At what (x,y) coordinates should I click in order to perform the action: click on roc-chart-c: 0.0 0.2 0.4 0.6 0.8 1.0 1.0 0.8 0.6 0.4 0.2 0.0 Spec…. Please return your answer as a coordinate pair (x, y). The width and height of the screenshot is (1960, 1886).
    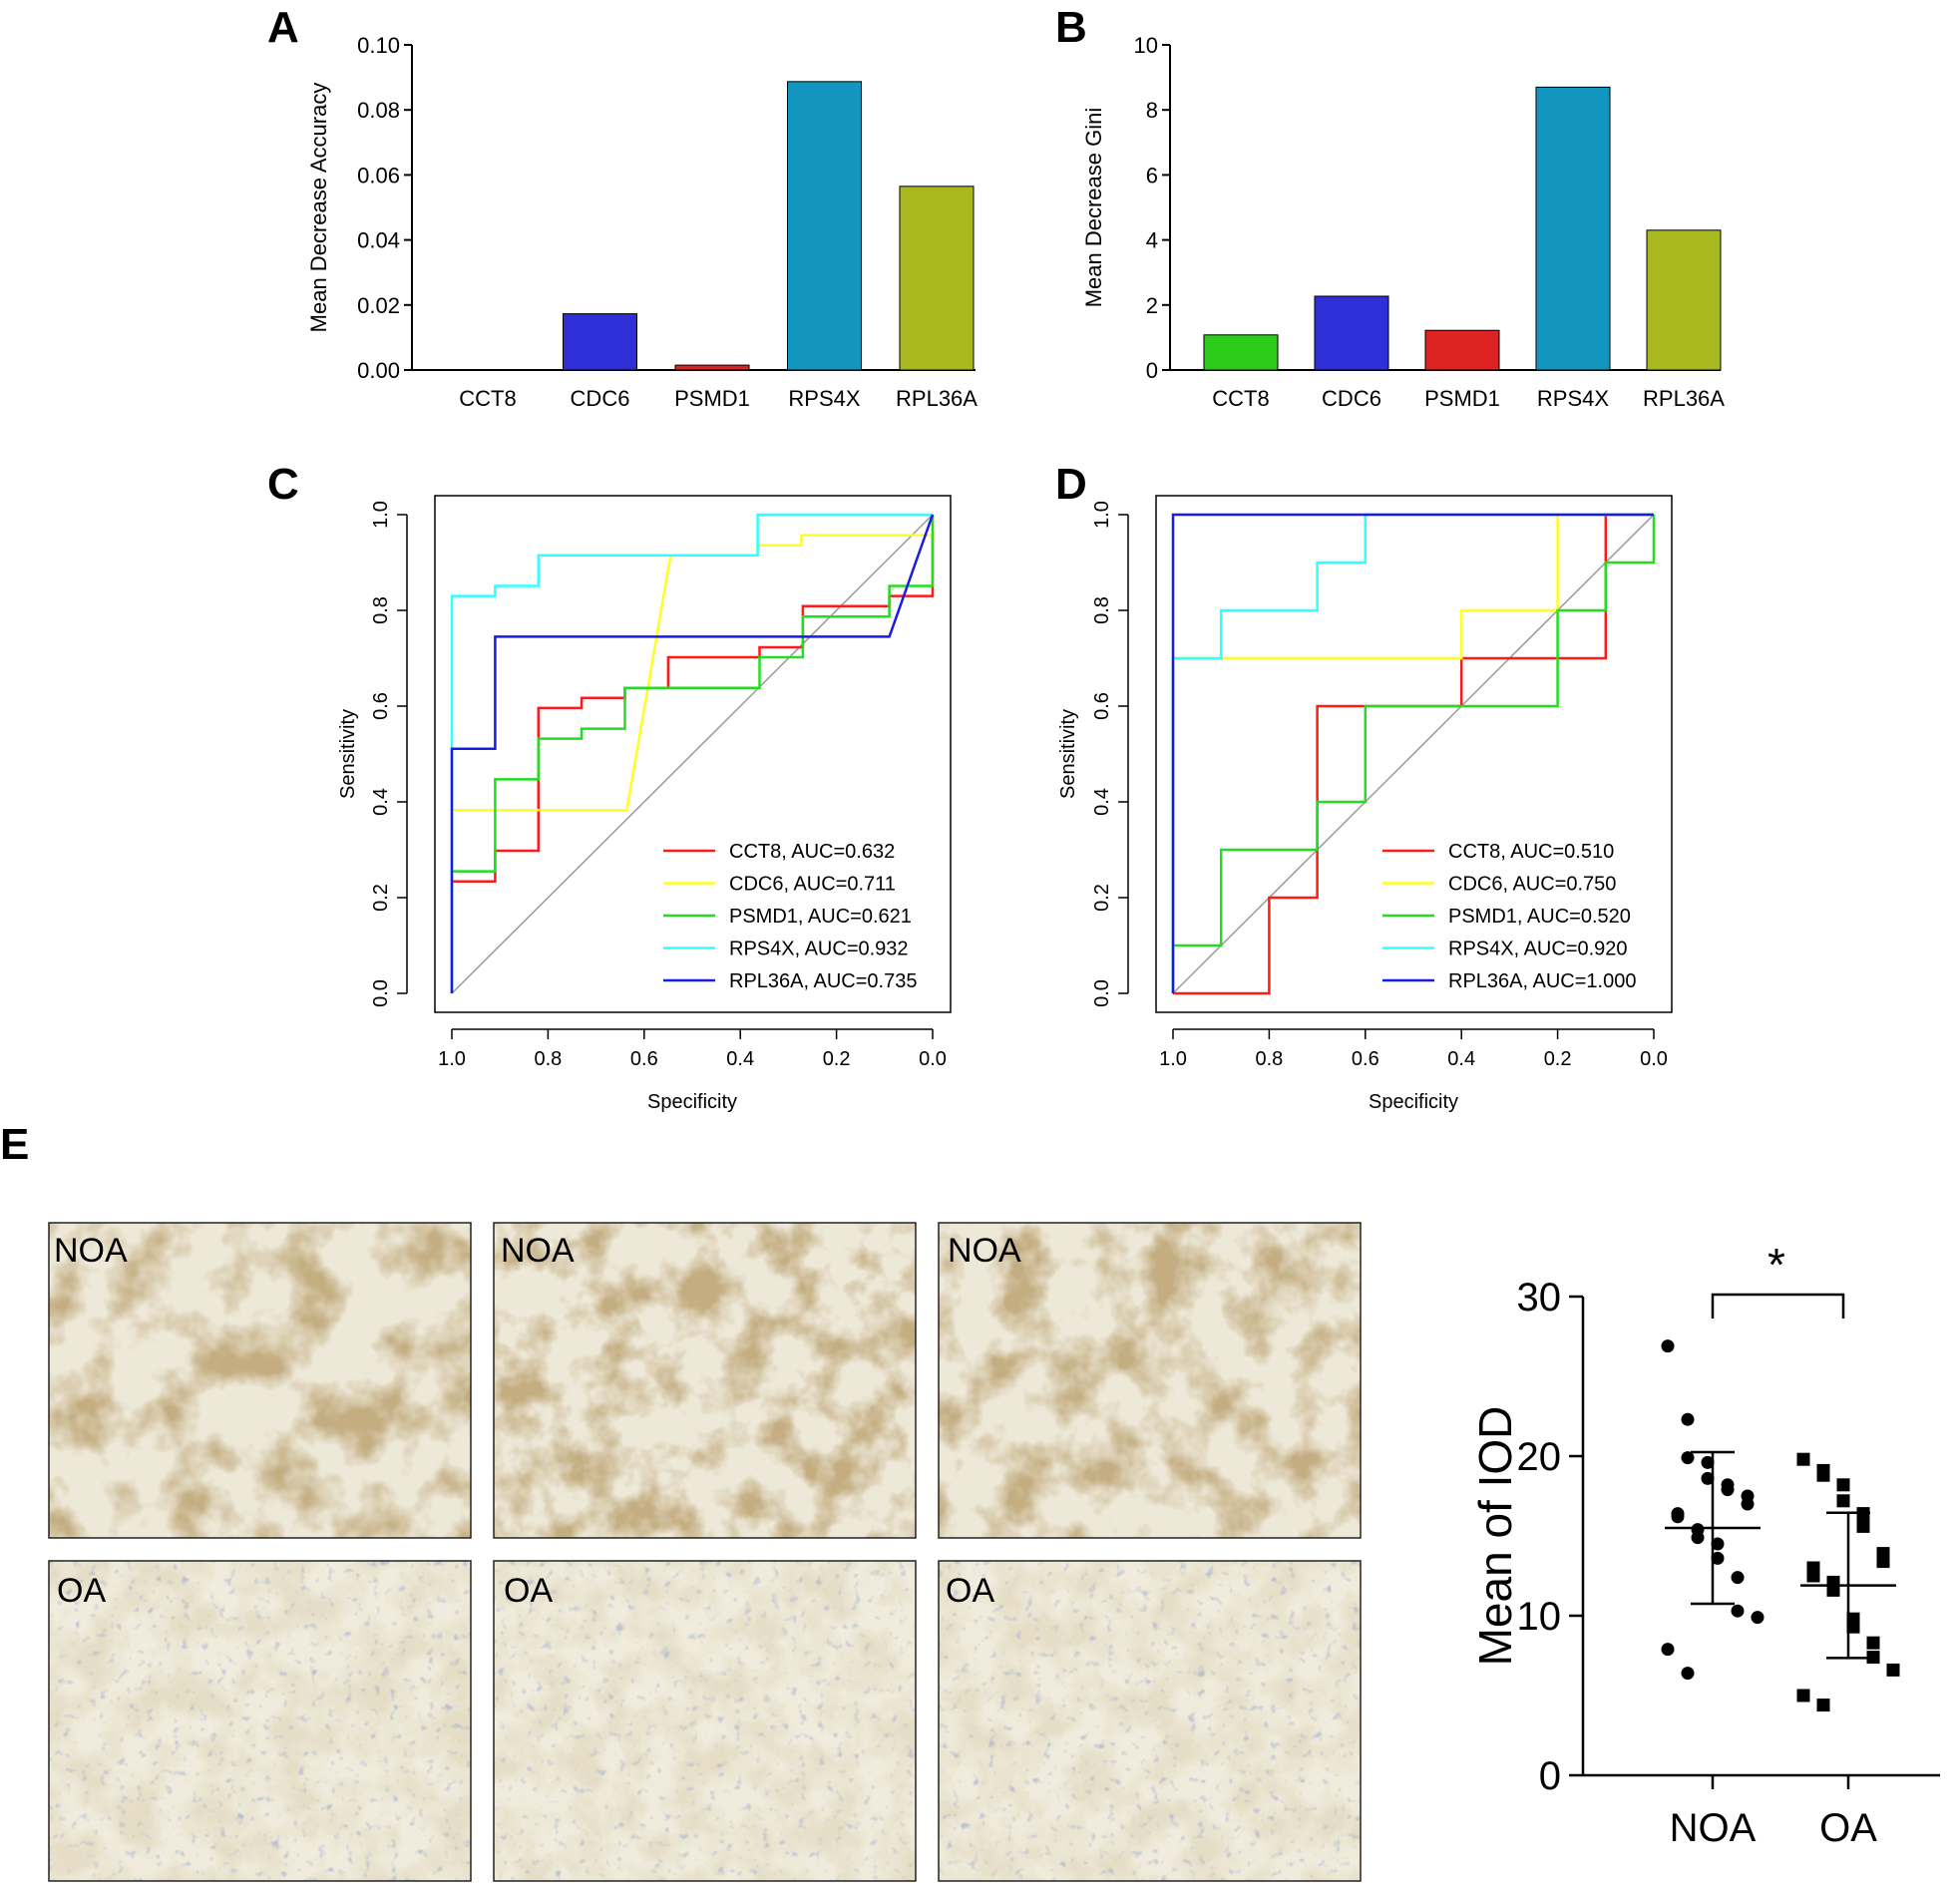
    Looking at the image, I should click on (645, 804).